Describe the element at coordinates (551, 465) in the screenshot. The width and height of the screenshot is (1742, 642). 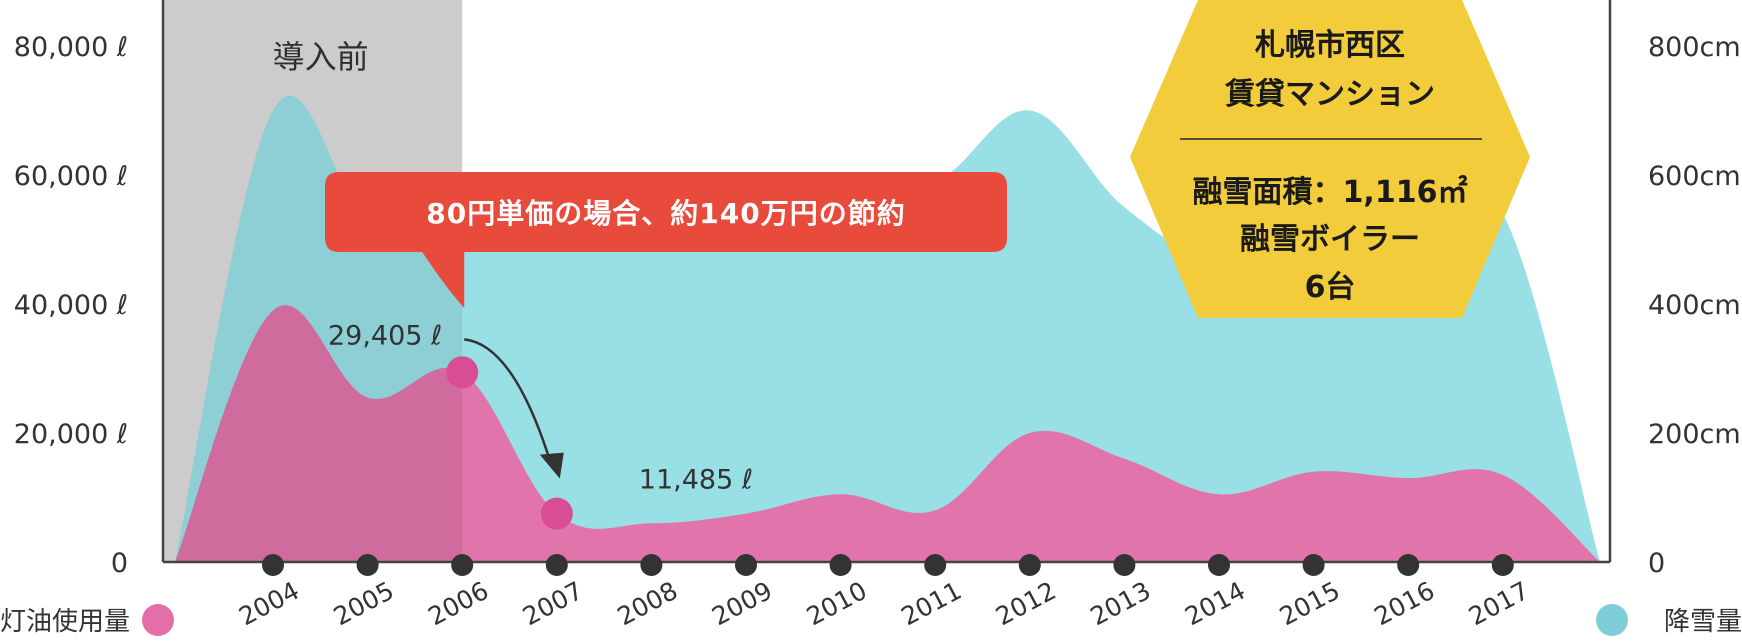
I see `reduction-arrowhead` at that location.